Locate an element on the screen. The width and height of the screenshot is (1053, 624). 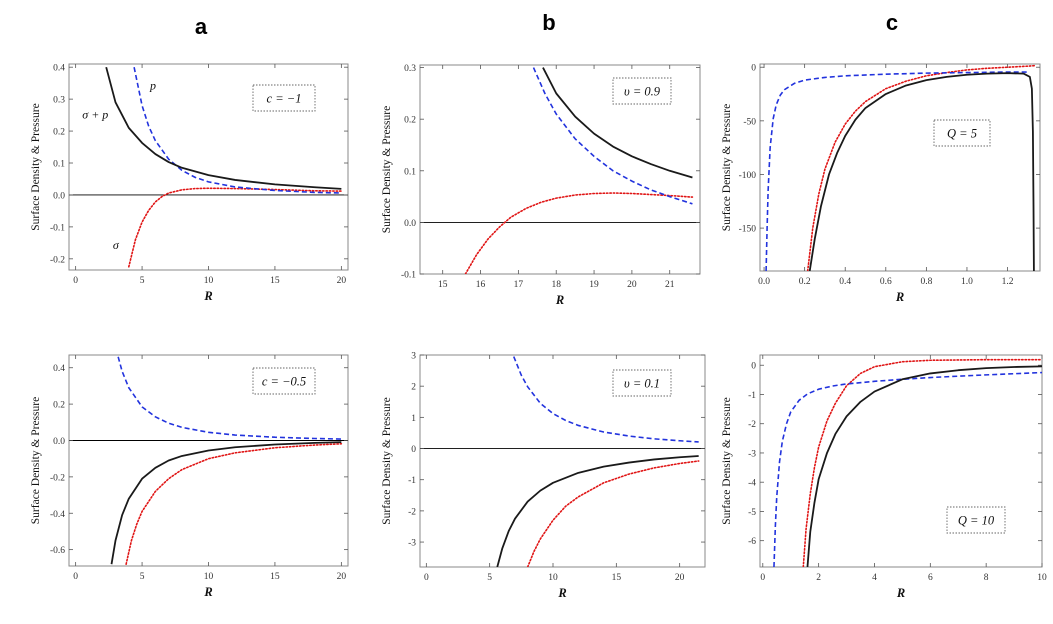
x-tick-label: 1.2 is located at coordinates (1008, 282).